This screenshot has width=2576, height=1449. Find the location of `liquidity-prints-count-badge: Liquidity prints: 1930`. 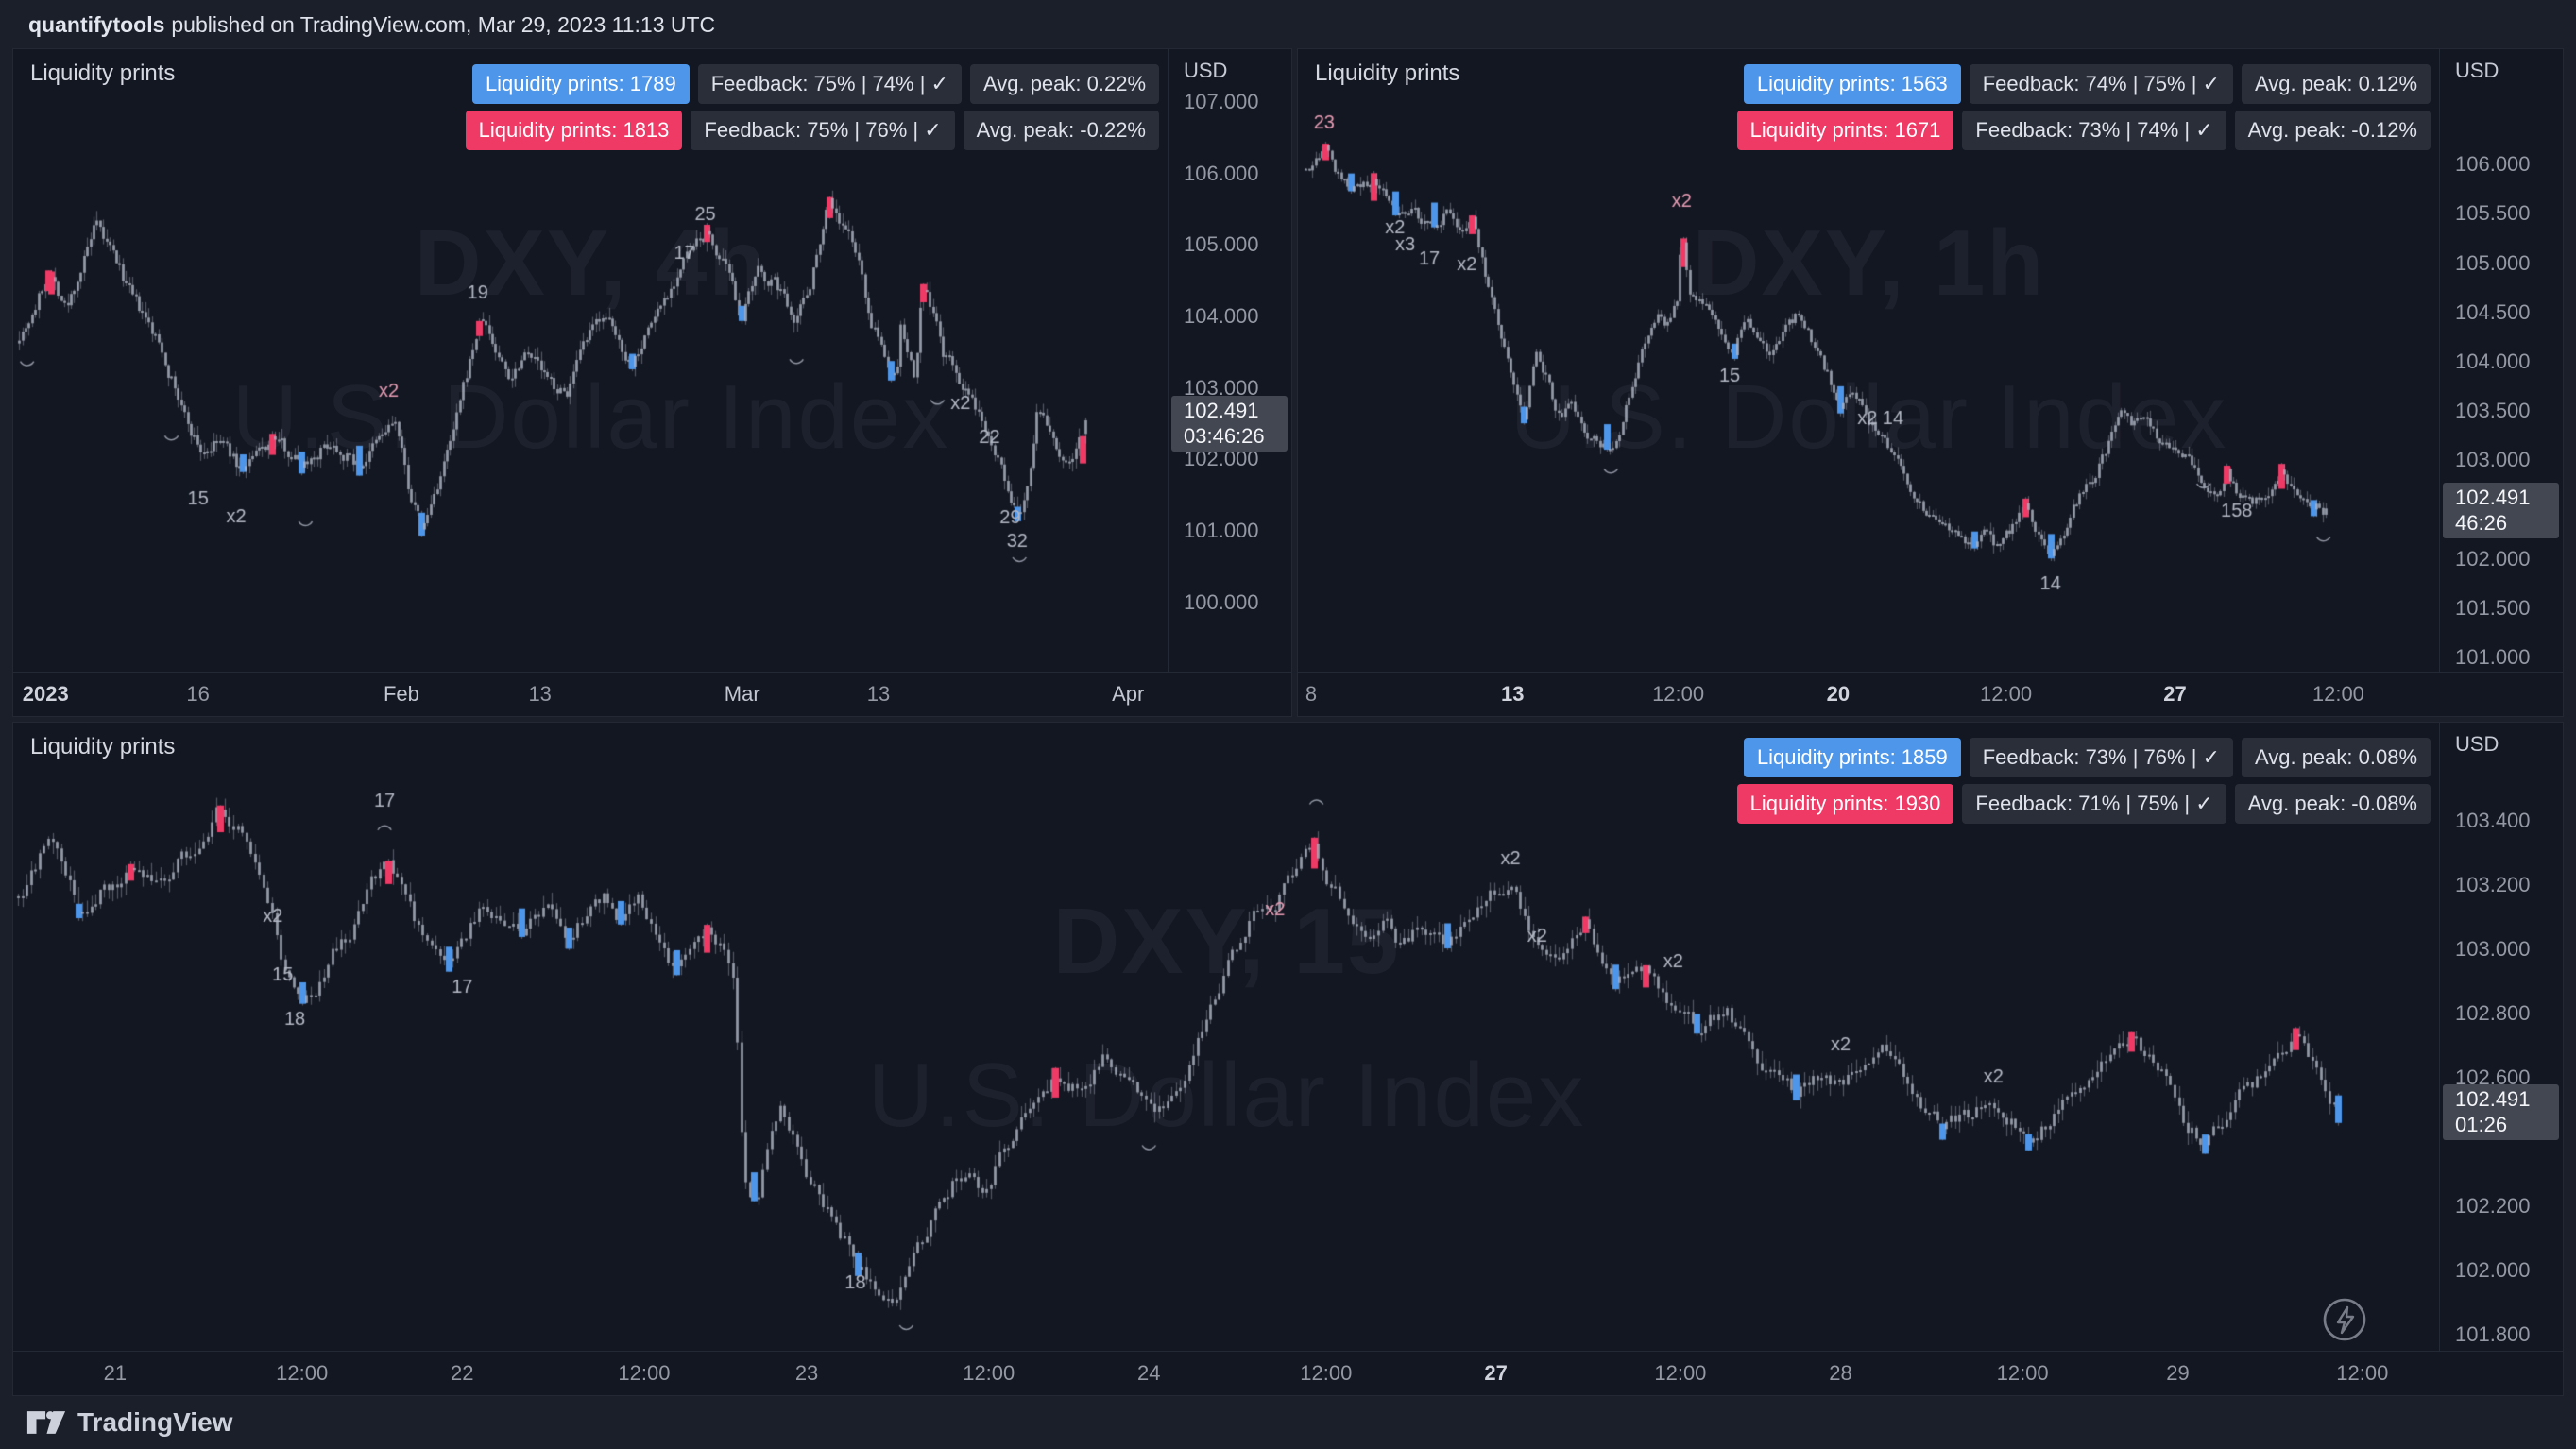

liquidity-prints-count-badge: Liquidity prints: 1930 is located at coordinates (1845, 804).